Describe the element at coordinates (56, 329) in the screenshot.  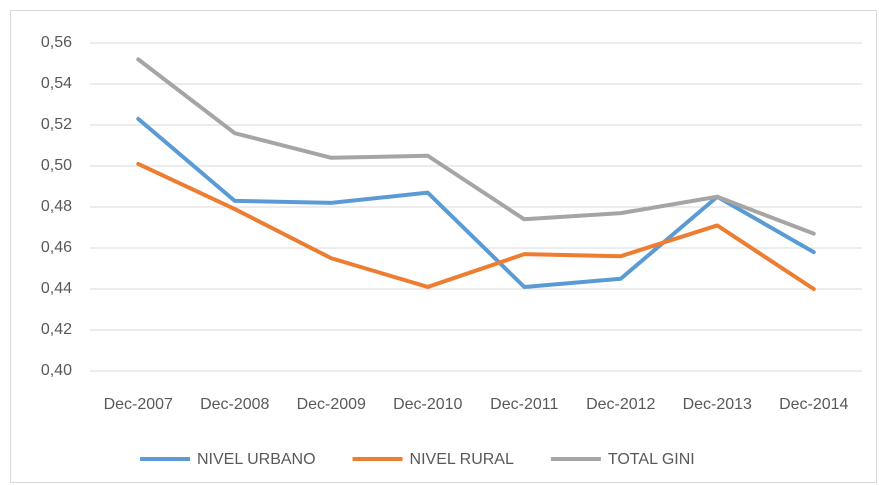
I see `y-tick-label: 0,42` at that location.